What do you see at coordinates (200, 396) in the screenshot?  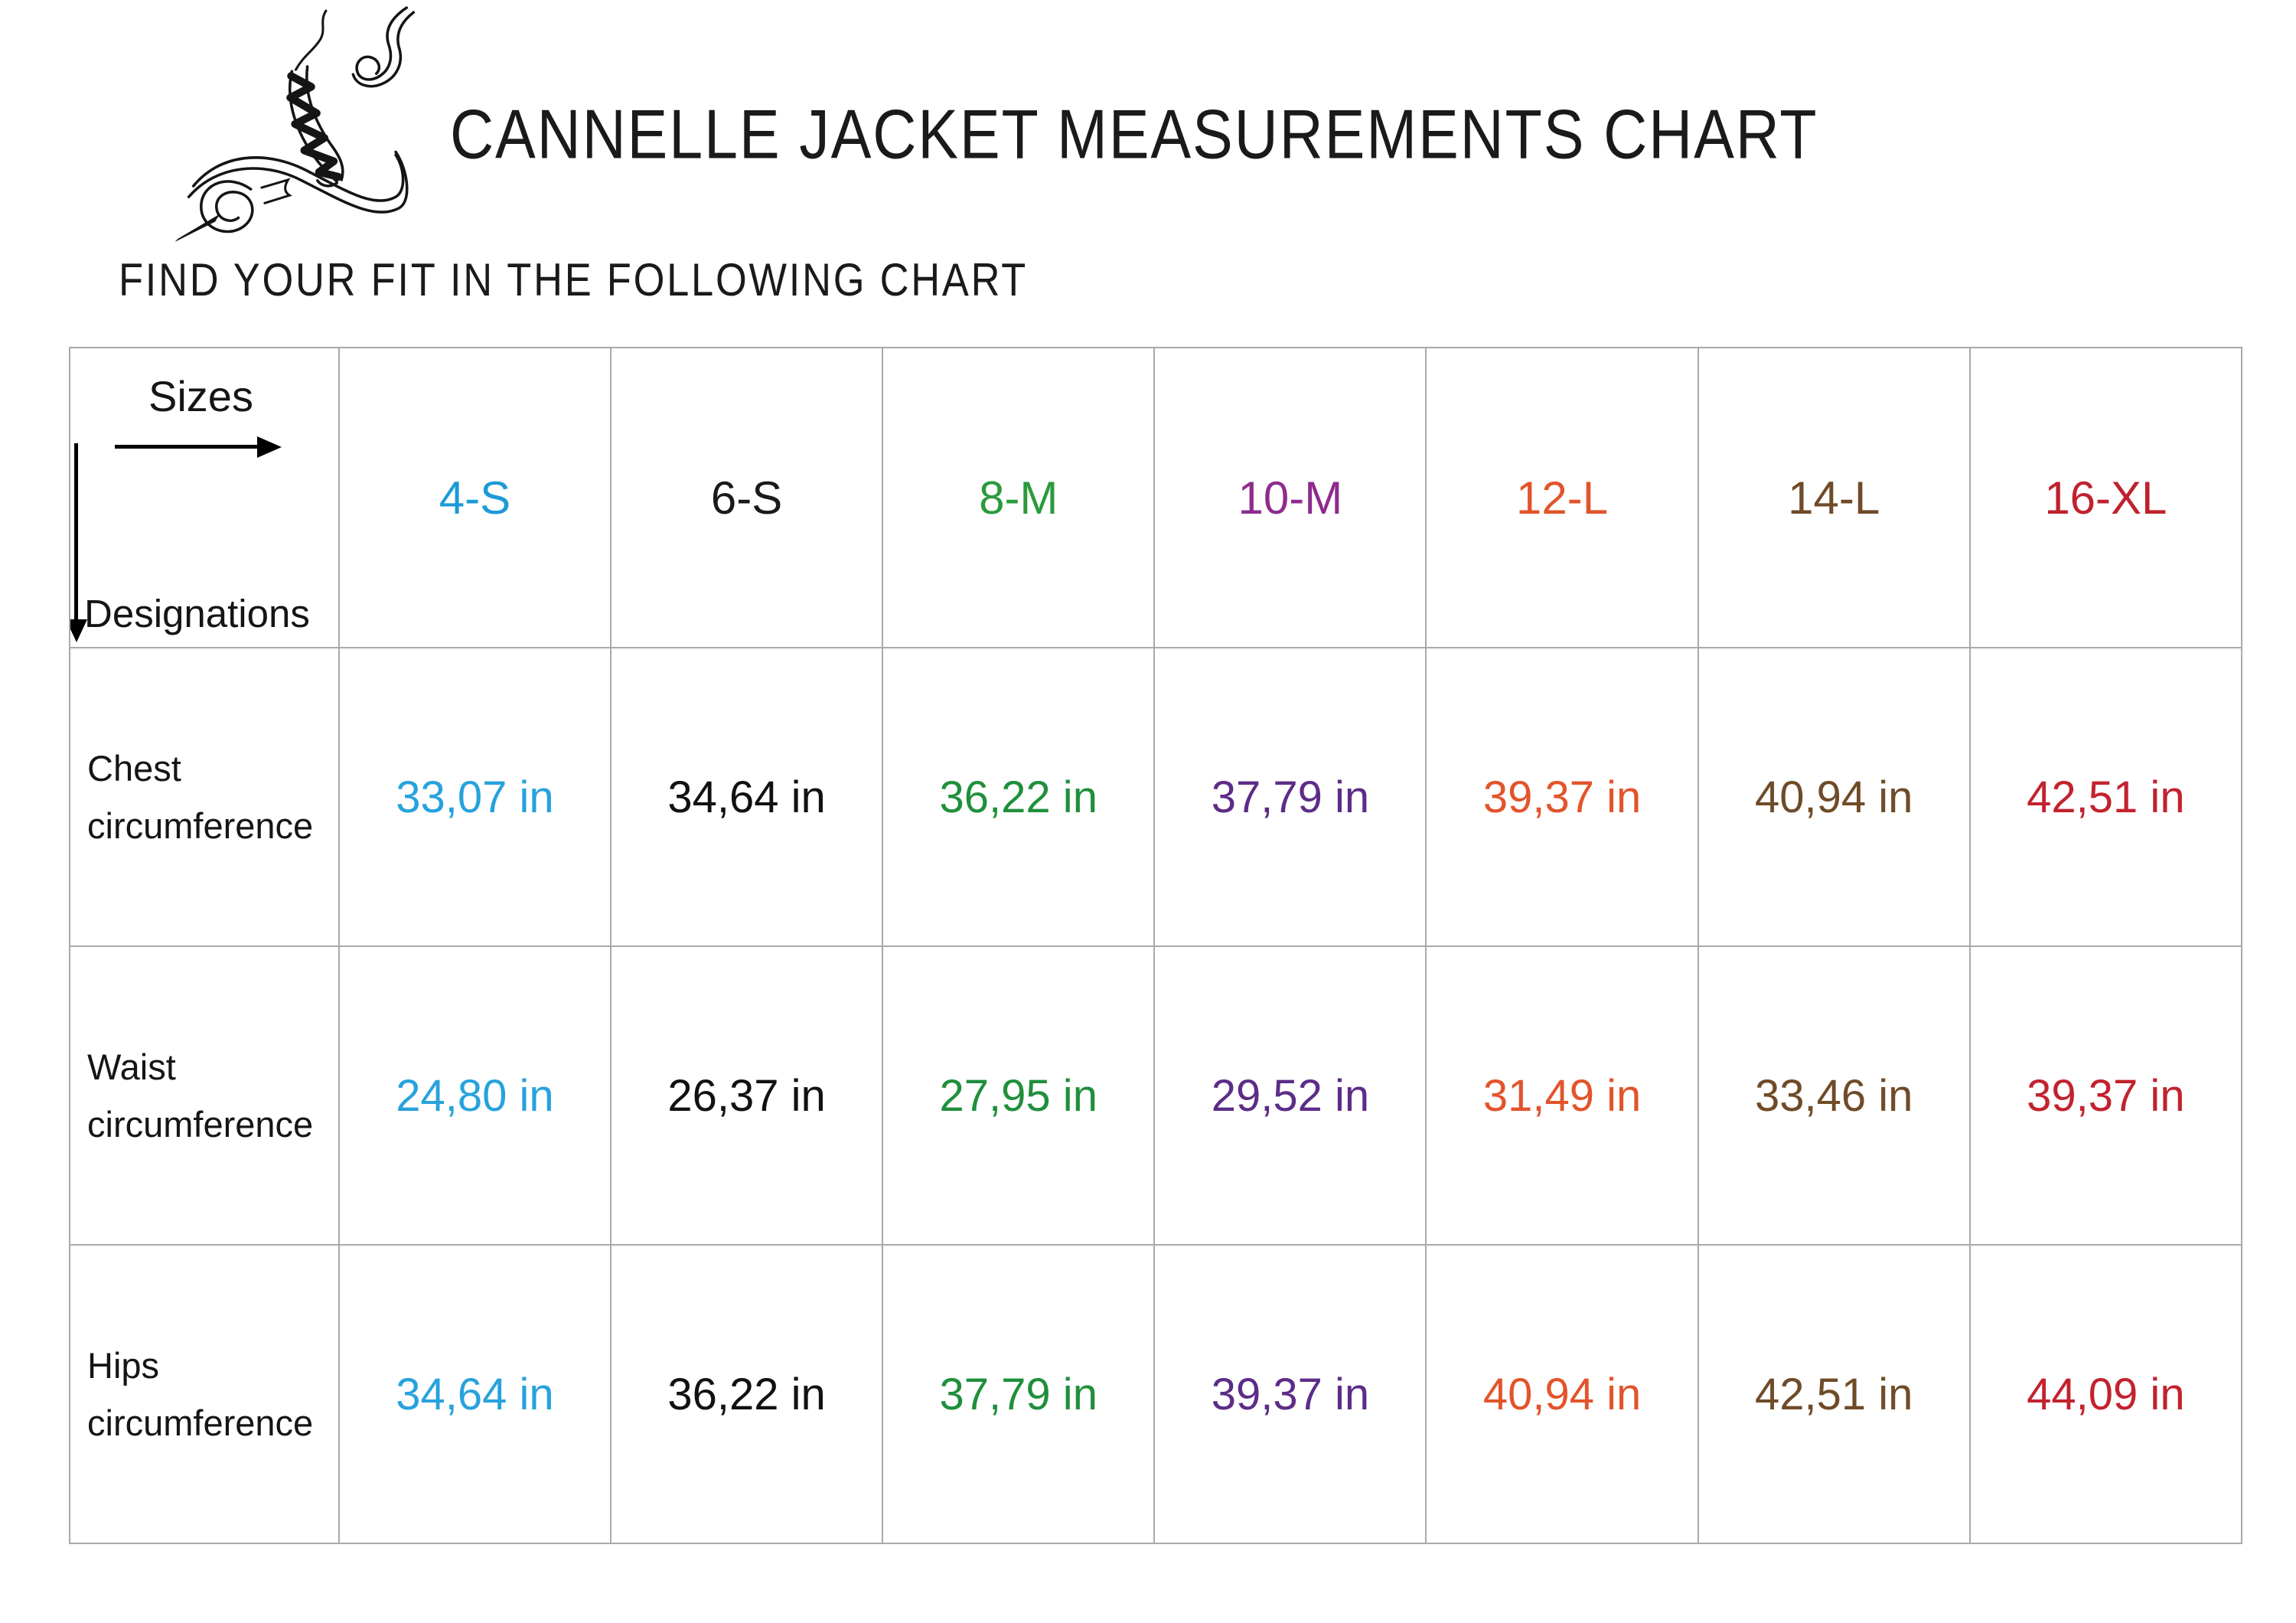 I see `sizes-label: Sizes` at bounding box center [200, 396].